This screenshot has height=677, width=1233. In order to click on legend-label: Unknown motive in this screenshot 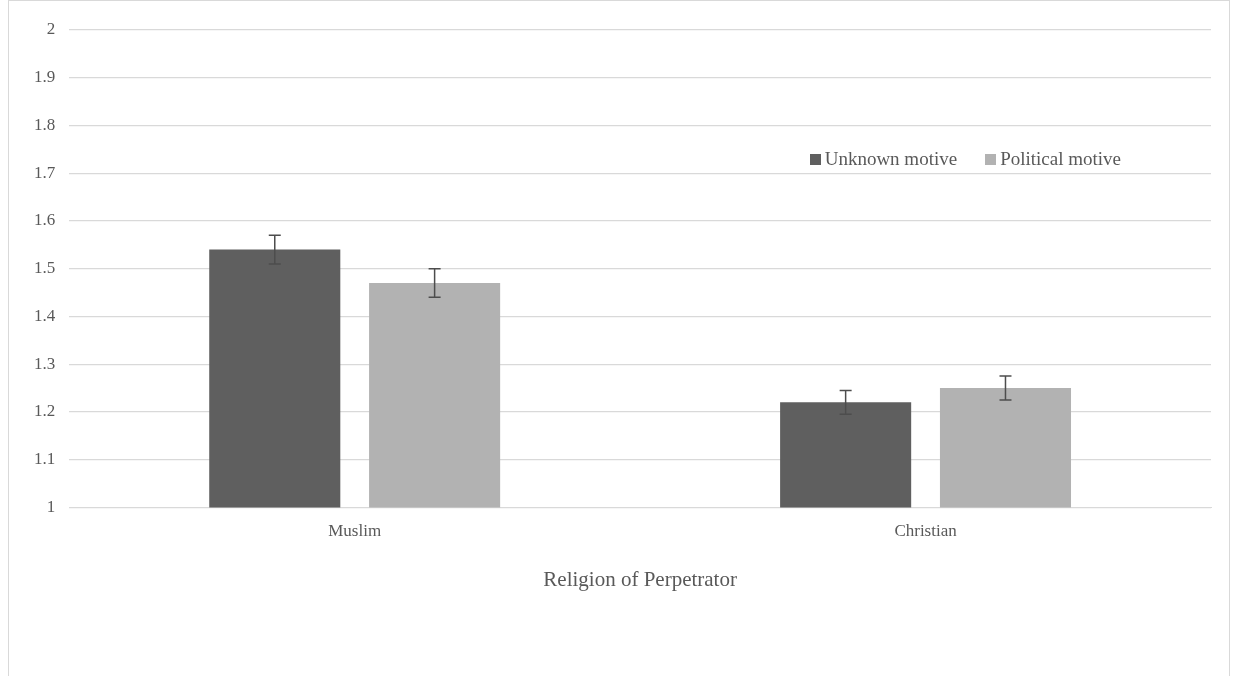, I will do `click(891, 159)`.